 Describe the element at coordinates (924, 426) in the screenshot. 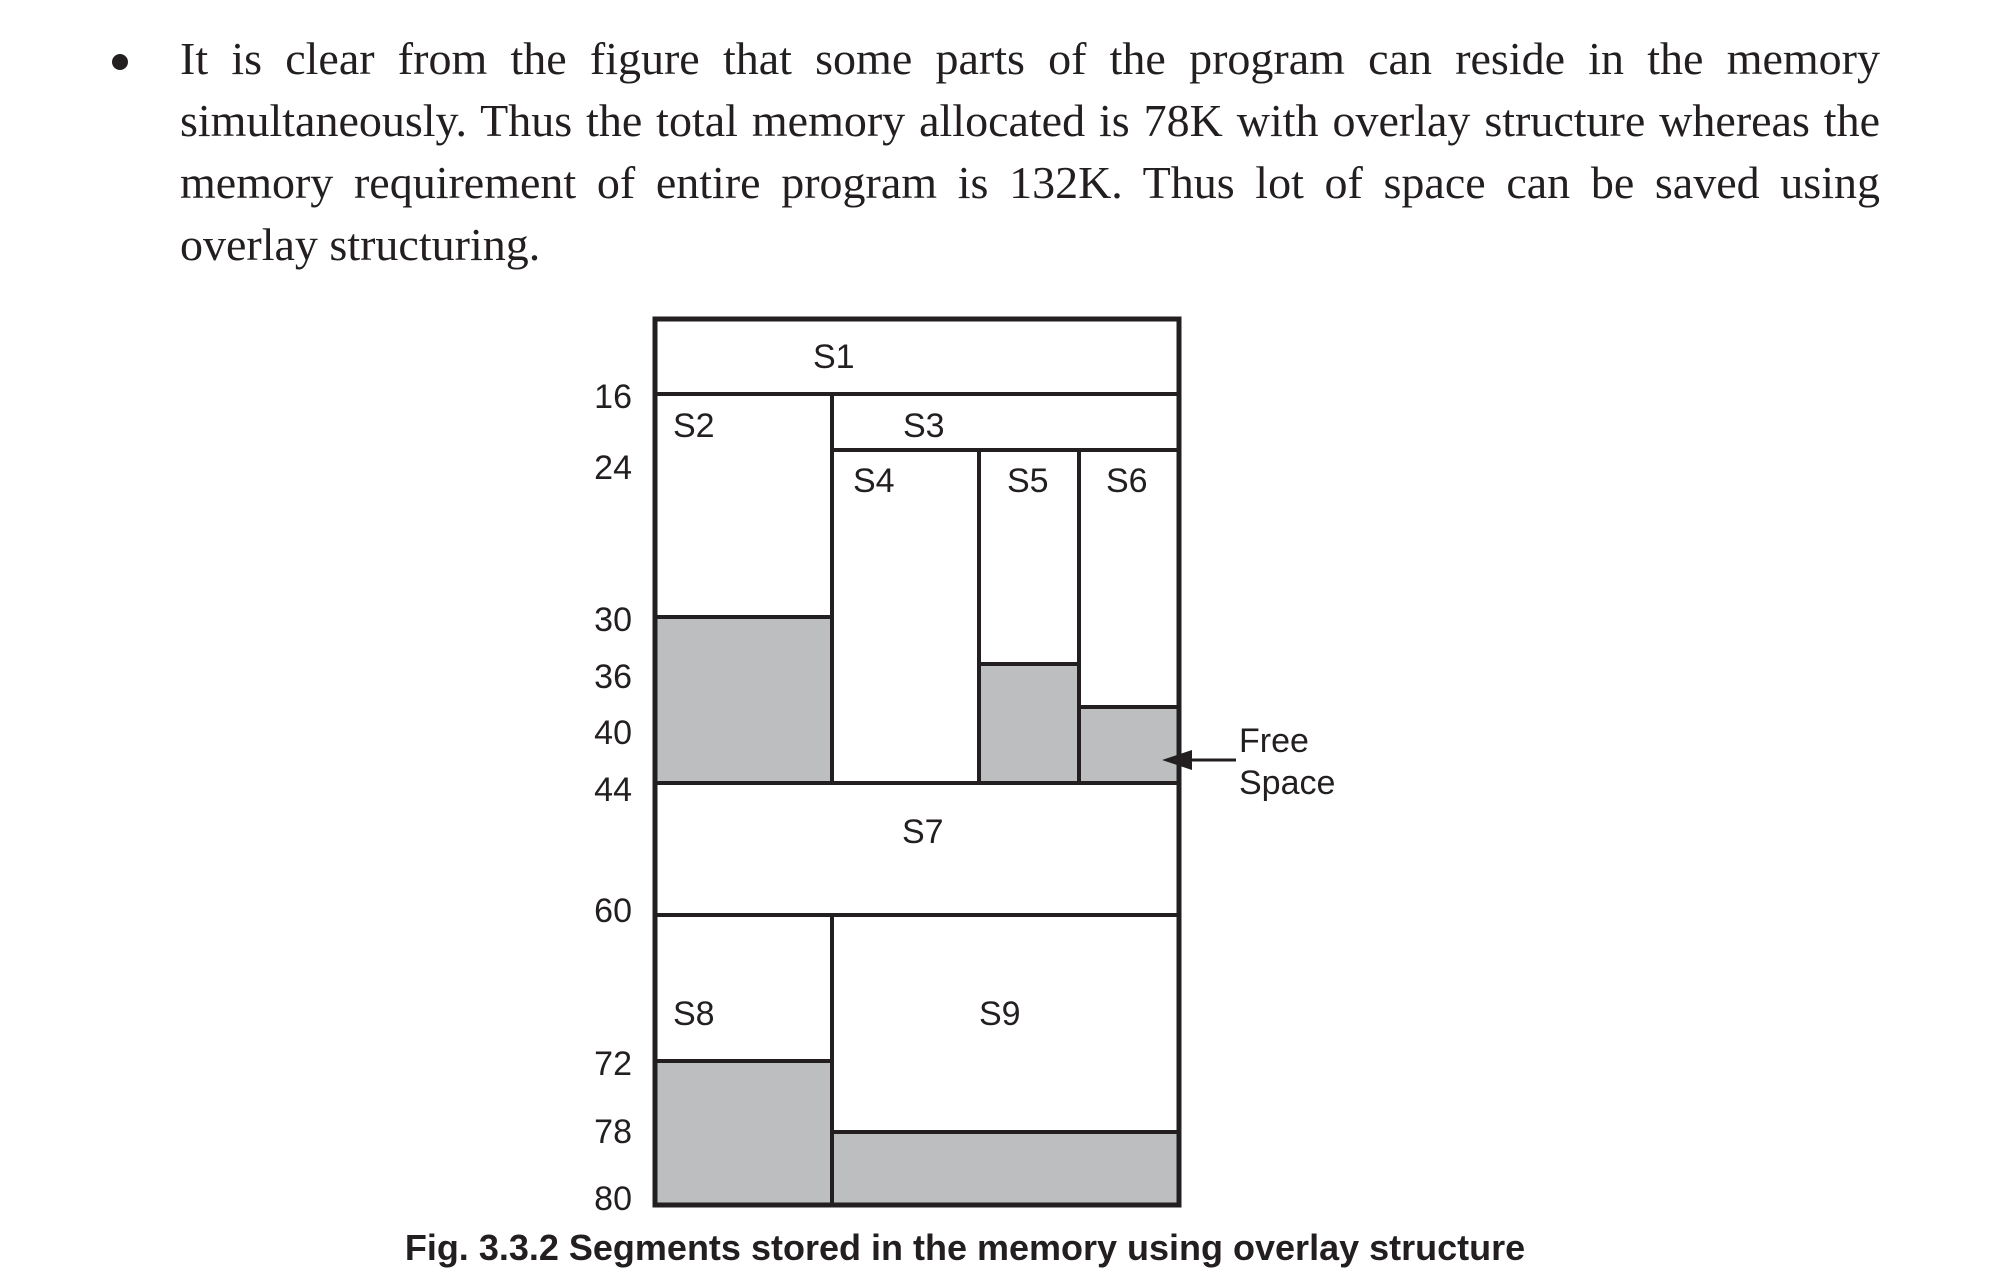

I see `segment-label-s3: S3` at that location.